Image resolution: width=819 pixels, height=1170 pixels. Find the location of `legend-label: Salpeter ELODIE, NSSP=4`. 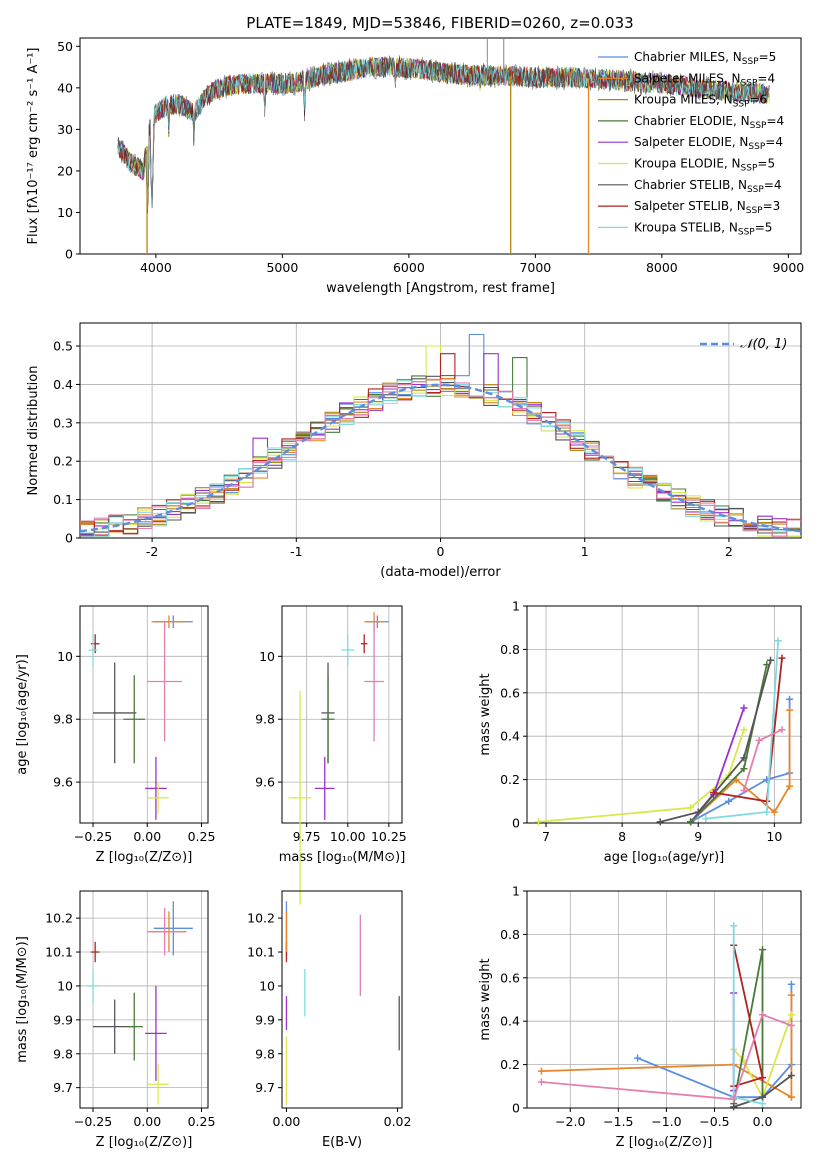

legend-label: Salpeter ELODIE, NSSP=4 is located at coordinates (708, 143).